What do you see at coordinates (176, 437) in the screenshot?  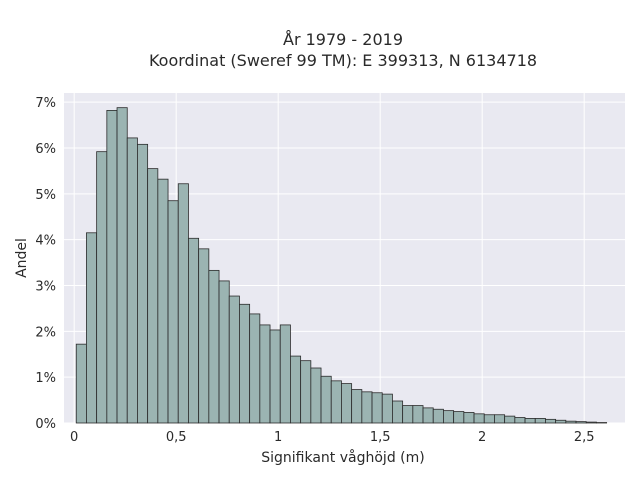 I see `x-tick-label: 0,5` at bounding box center [176, 437].